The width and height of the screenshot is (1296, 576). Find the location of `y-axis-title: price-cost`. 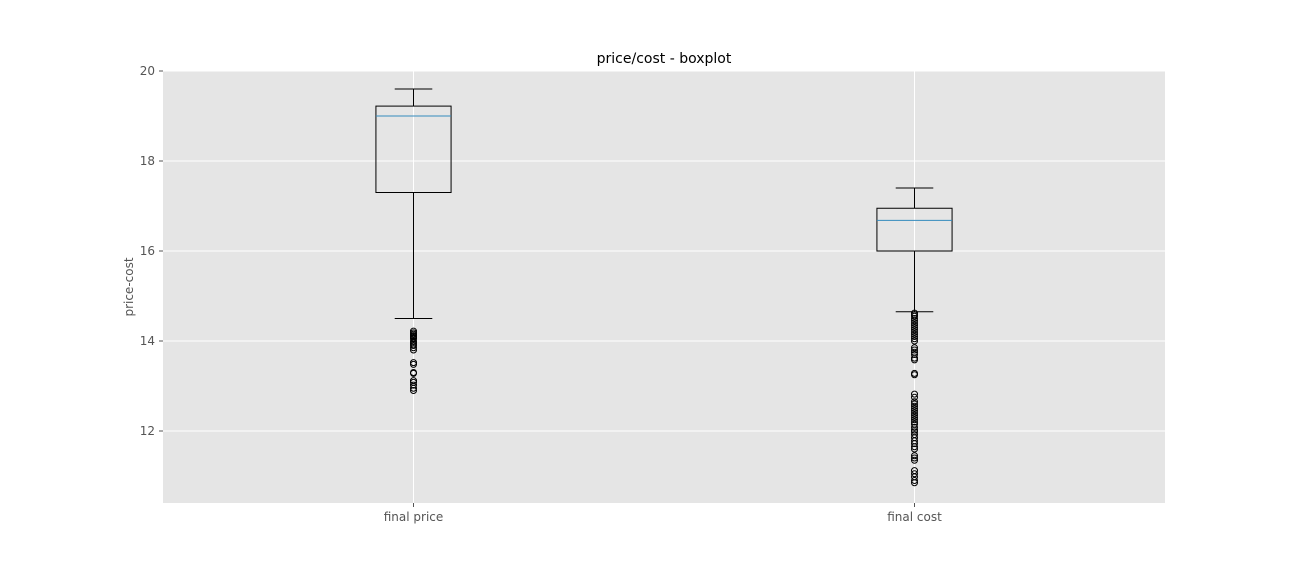

y-axis-title: price-cost is located at coordinates (129, 286).